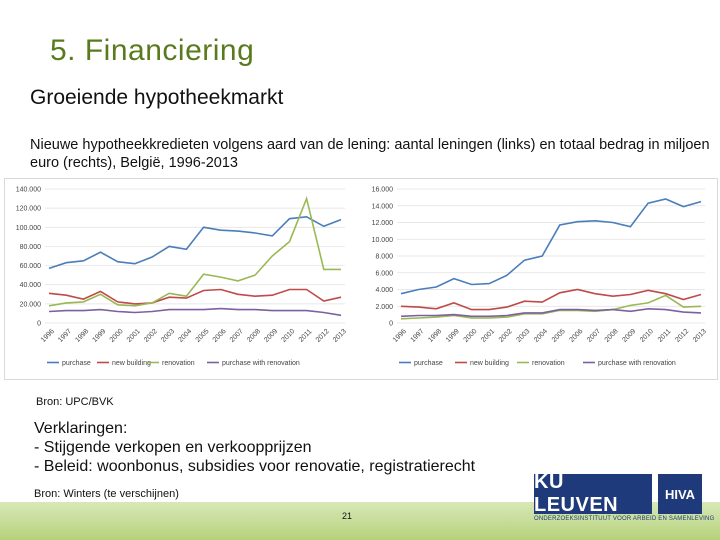 Image resolution: width=720 pixels, height=540 pixels. Describe the element at coordinates (157, 97) in the screenshot. I see `slide-subtitle: Groeiende hypotheekmarkt` at that location.